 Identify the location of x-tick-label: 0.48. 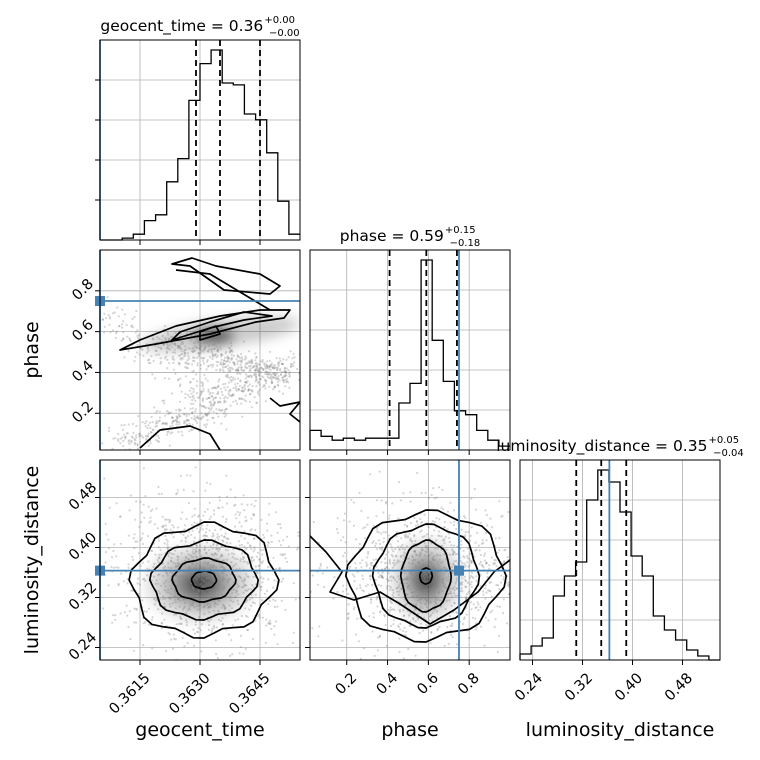
(679, 687).